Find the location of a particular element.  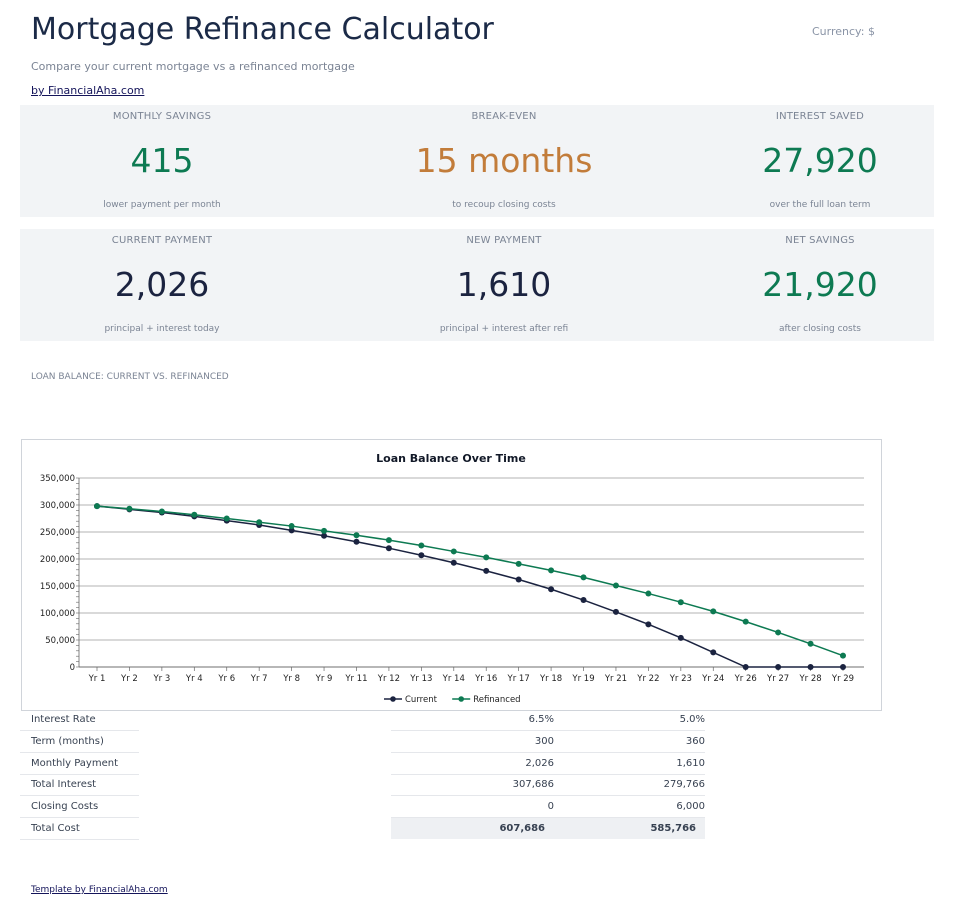

kpi-label: MONTHLY SAVINGS is located at coordinates (162, 116).